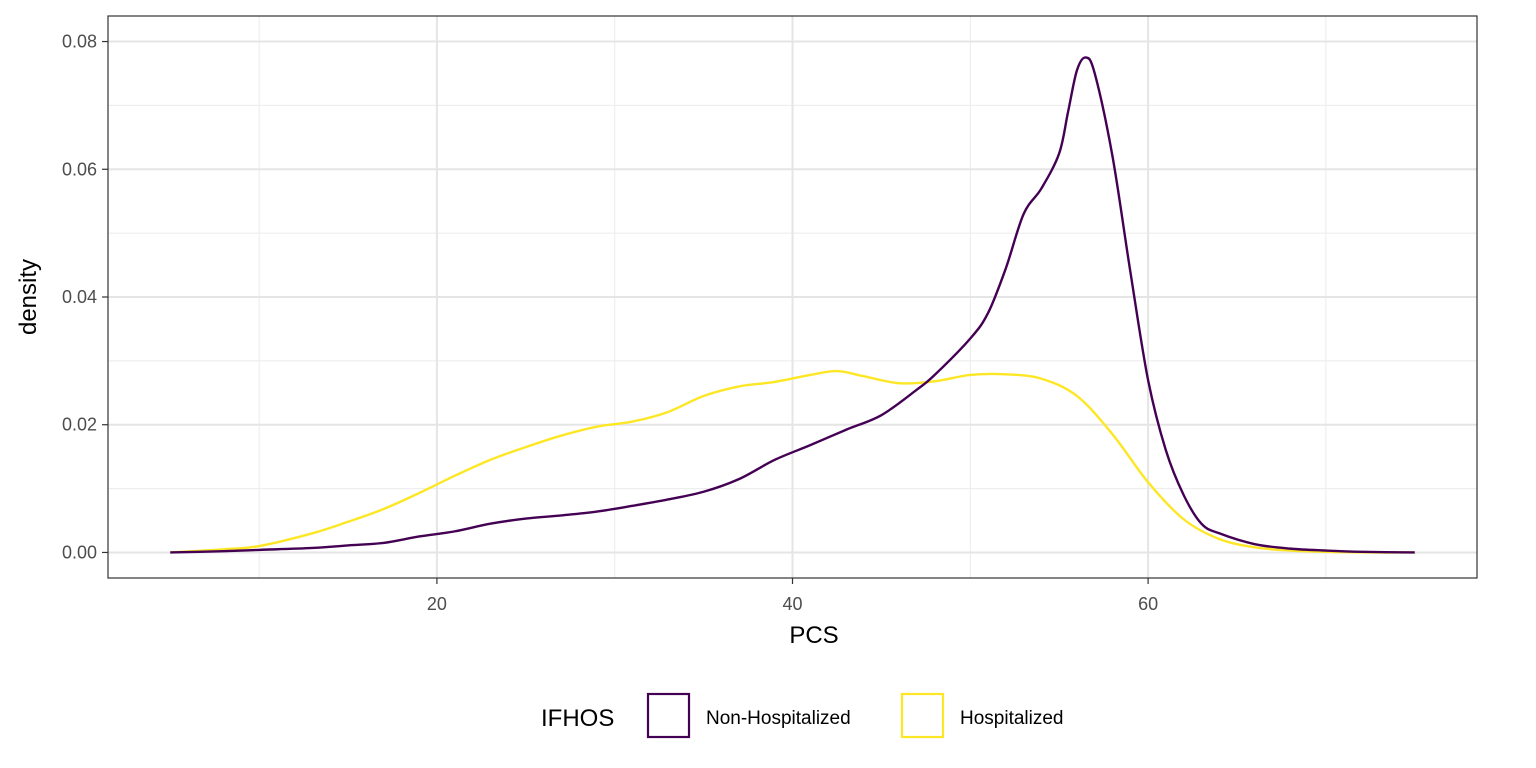 This screenshot has height=768, width=1536. Describe the element at coordinates (79, 297) in the screenshot. I see `y-tick-label: 0.04` at that location.